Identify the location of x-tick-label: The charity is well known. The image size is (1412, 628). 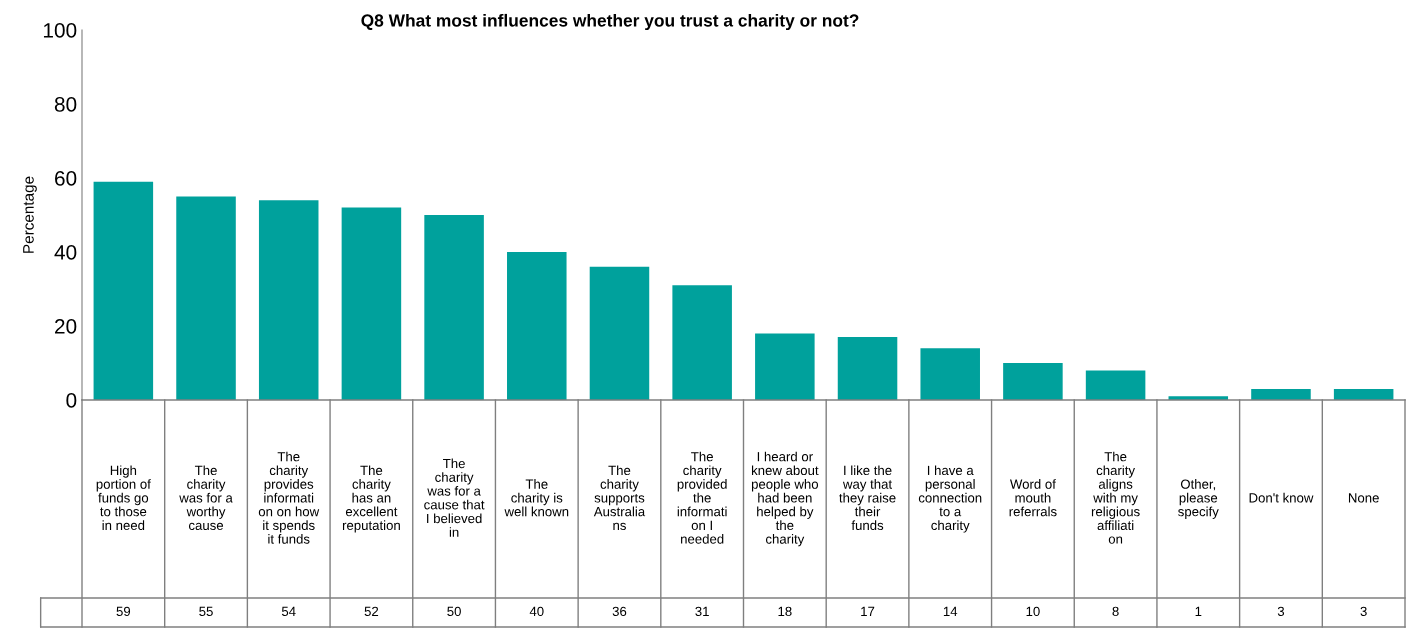
(536, 498).